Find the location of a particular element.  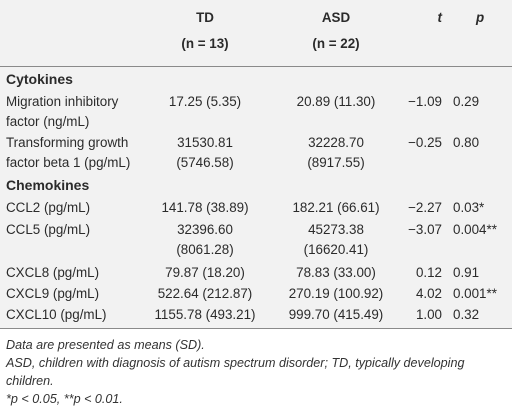

asd-value: 32228.70 is located at coordinates (336, 142).